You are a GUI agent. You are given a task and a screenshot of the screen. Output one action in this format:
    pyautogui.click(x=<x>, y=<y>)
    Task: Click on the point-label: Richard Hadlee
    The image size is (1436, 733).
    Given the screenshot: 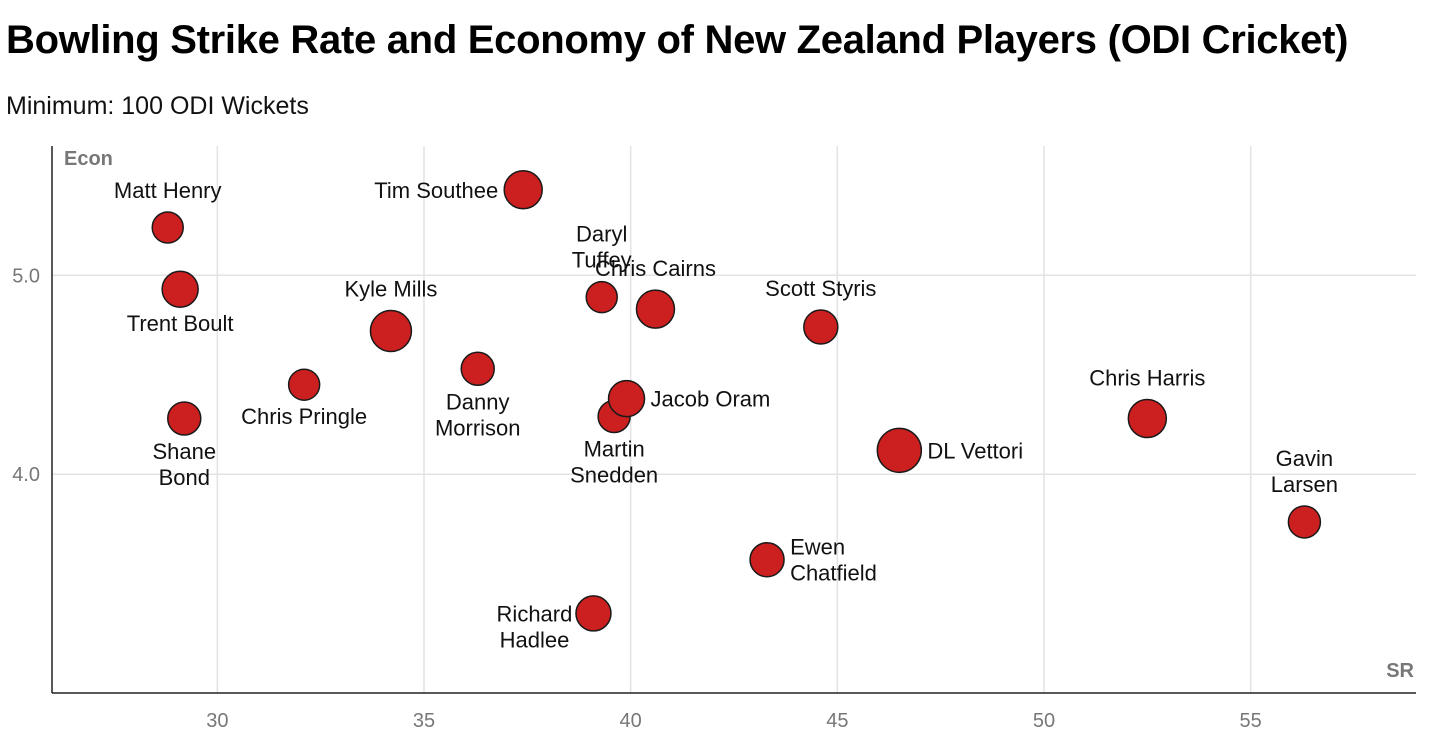 What is the action you would take?
    pyautogui.click(x=535, y=626)
    